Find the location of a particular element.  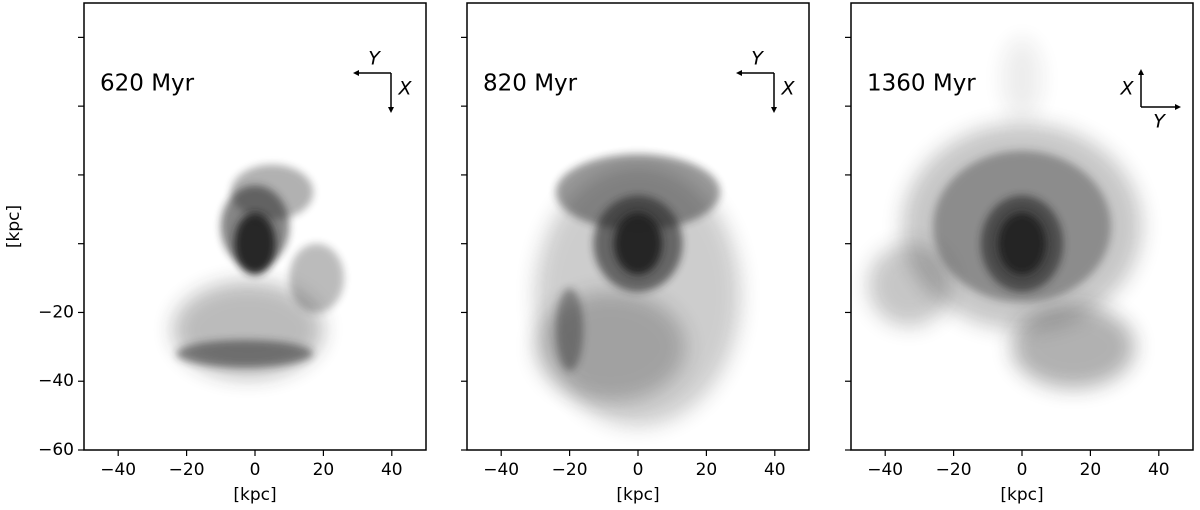

panel-title: 620 Myr is located at coordinates (147, 84).